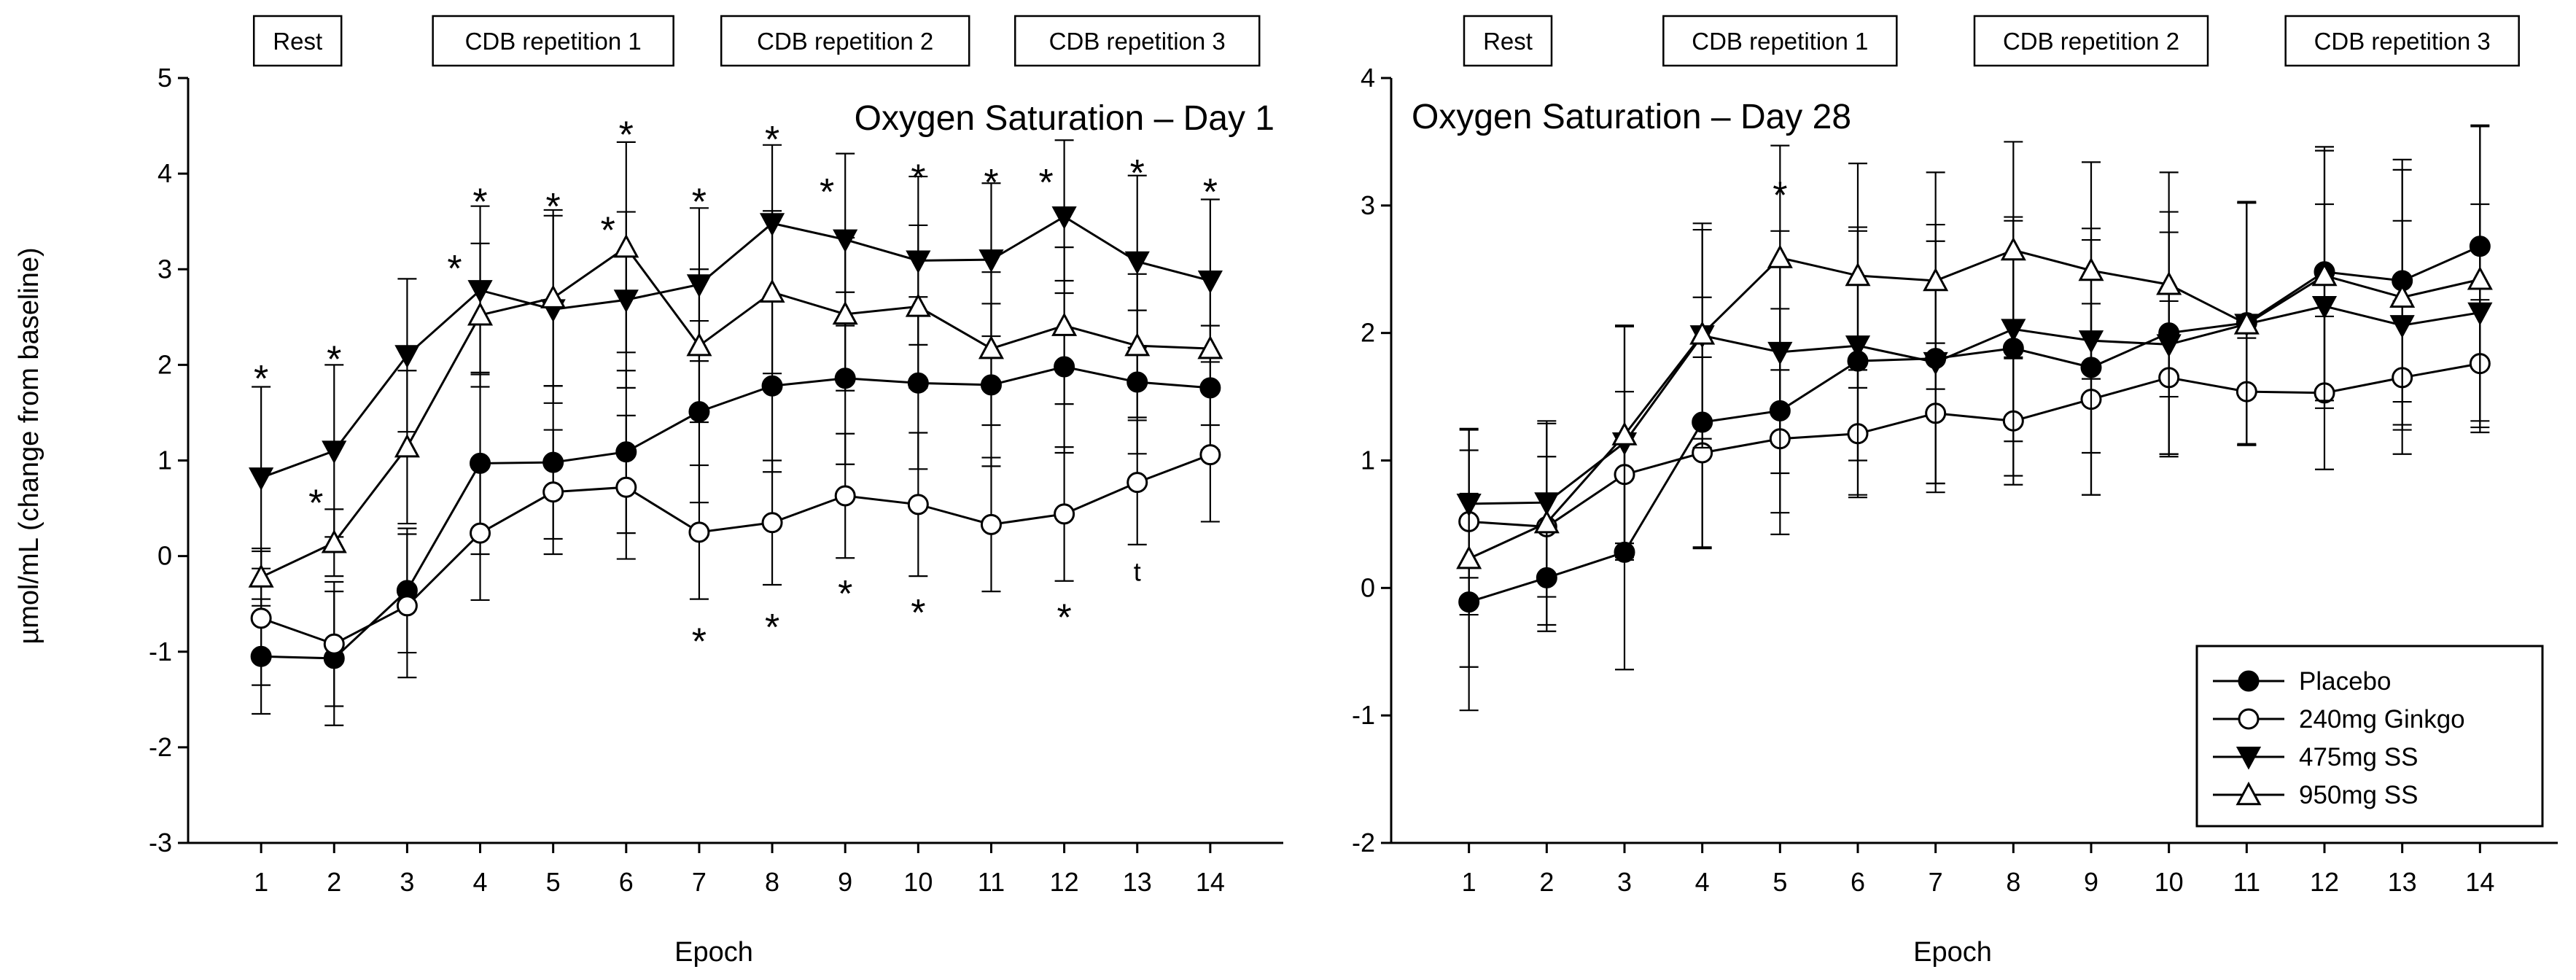 The image size is (2576, 980). What do you see at coordinates (2324, 882) in the screenshot?
I see `x-tick-label: 12` at bounding box center [2324, 882].